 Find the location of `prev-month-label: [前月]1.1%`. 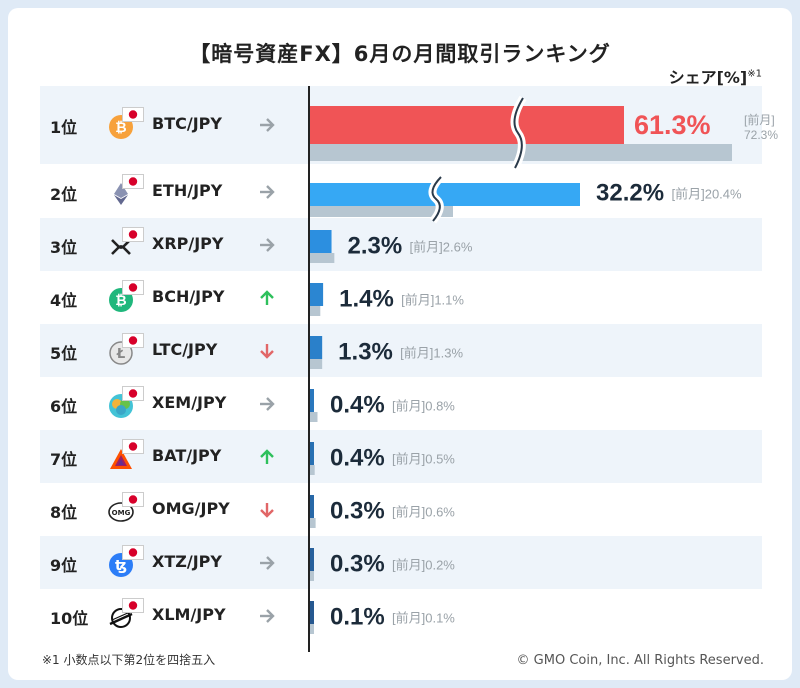

prev-month-label: [前月]1.1% is located at coordinates (432, 300).